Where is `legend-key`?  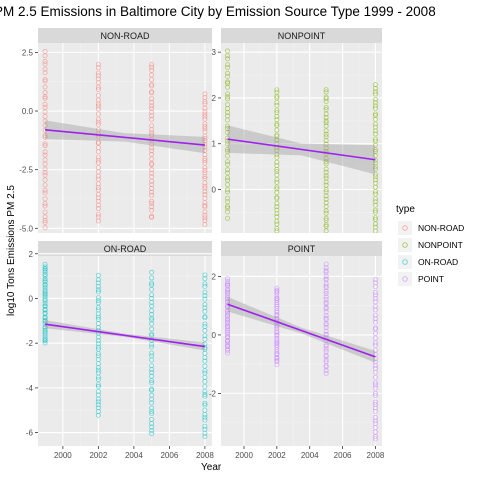 legend-key is located at coordinates (405, 228).